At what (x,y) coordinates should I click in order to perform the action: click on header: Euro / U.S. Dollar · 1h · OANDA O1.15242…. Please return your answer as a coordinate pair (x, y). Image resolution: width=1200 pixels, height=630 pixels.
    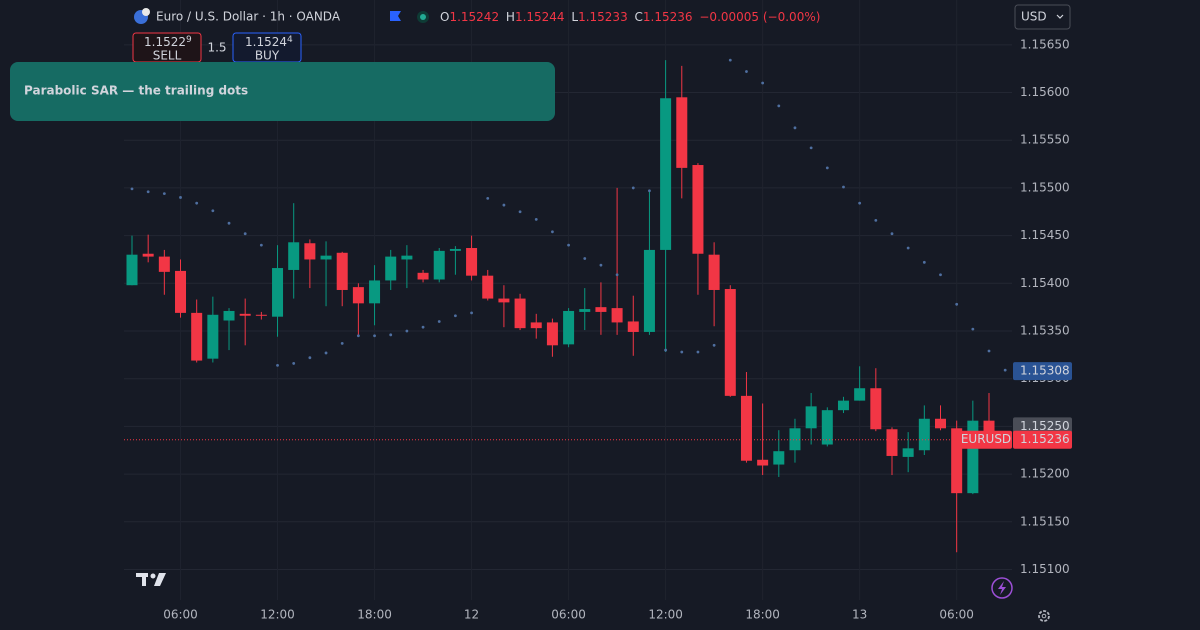
    Looking at the image, I should click on (477, 16).